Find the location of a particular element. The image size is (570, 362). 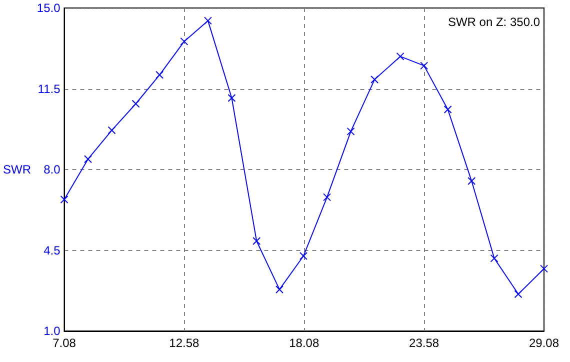

x-tick-label: 18.08 is located at coordinates (304, 343).